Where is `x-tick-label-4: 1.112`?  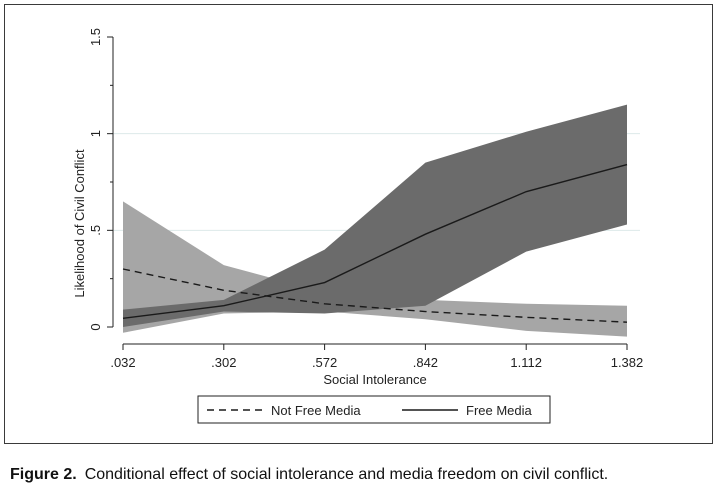 x-tick-label-4: 1.112 is located at coordinates (526, 362).